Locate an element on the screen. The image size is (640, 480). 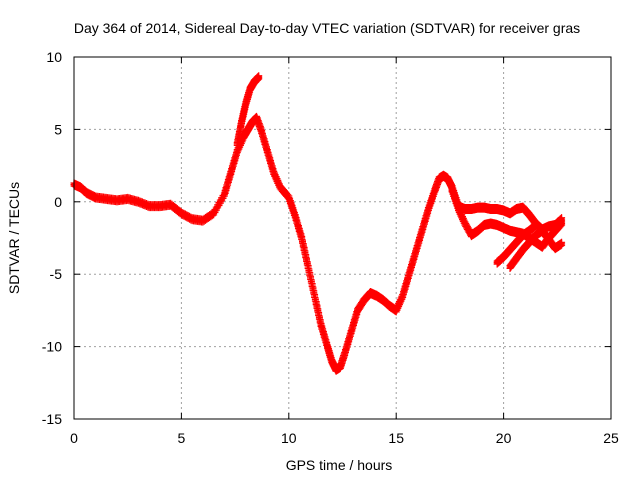
x-tick-label: 15 is located at coordinates (396, 438).